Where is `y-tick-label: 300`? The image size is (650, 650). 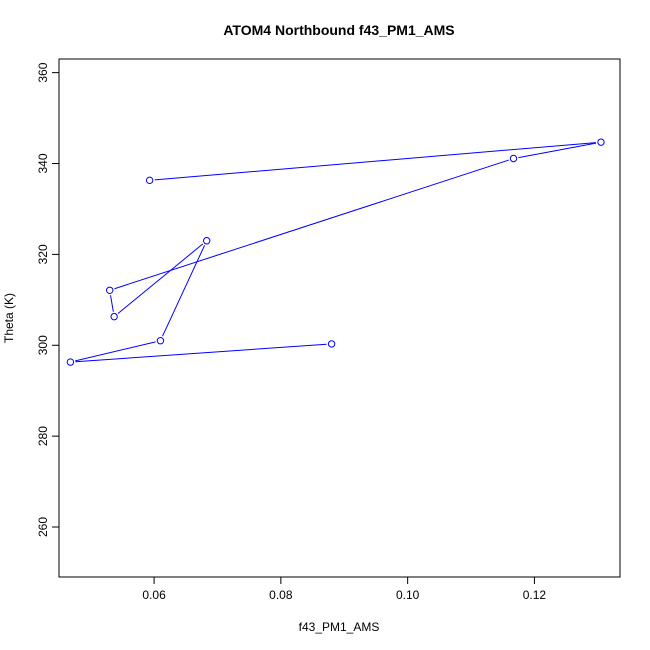
y-tick-label: 300 is located at coordinates (43, 345).